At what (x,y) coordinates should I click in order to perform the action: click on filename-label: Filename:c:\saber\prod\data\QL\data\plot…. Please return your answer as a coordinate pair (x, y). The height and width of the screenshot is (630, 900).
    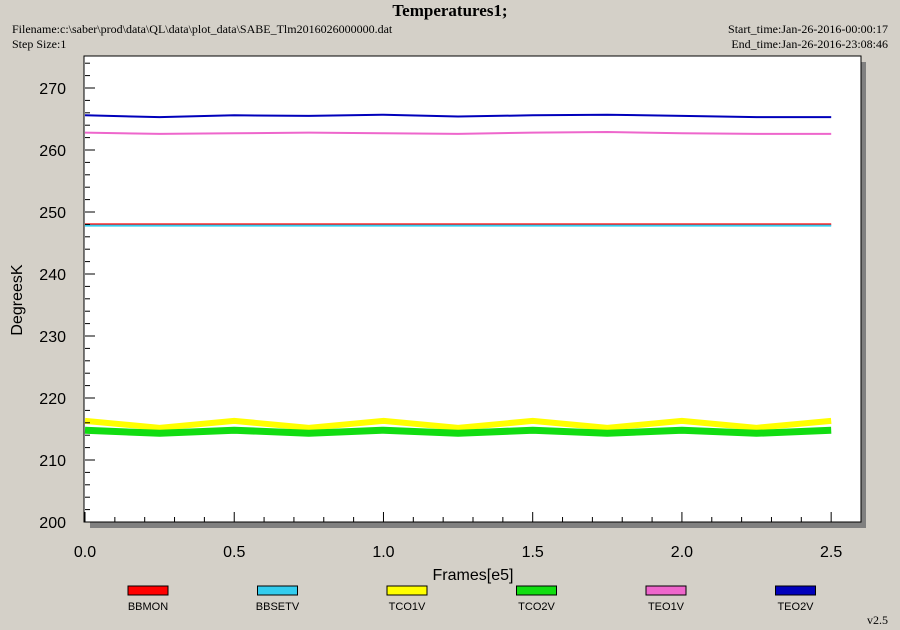
    Looking at the image, I should click on (202, 29).